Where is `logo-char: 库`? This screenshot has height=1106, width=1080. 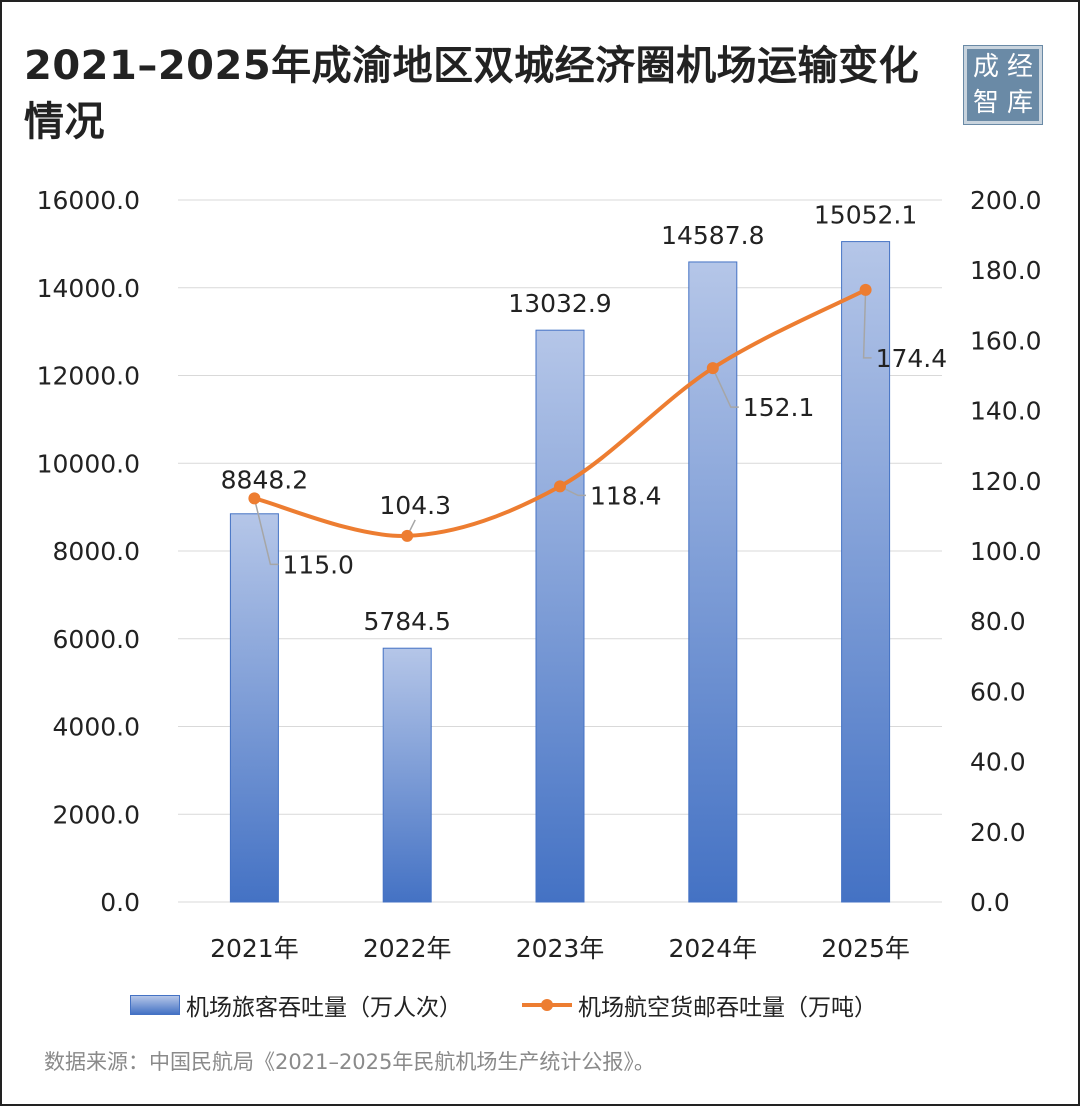 logo-char: 库 is located at coordinates (1019, 103).